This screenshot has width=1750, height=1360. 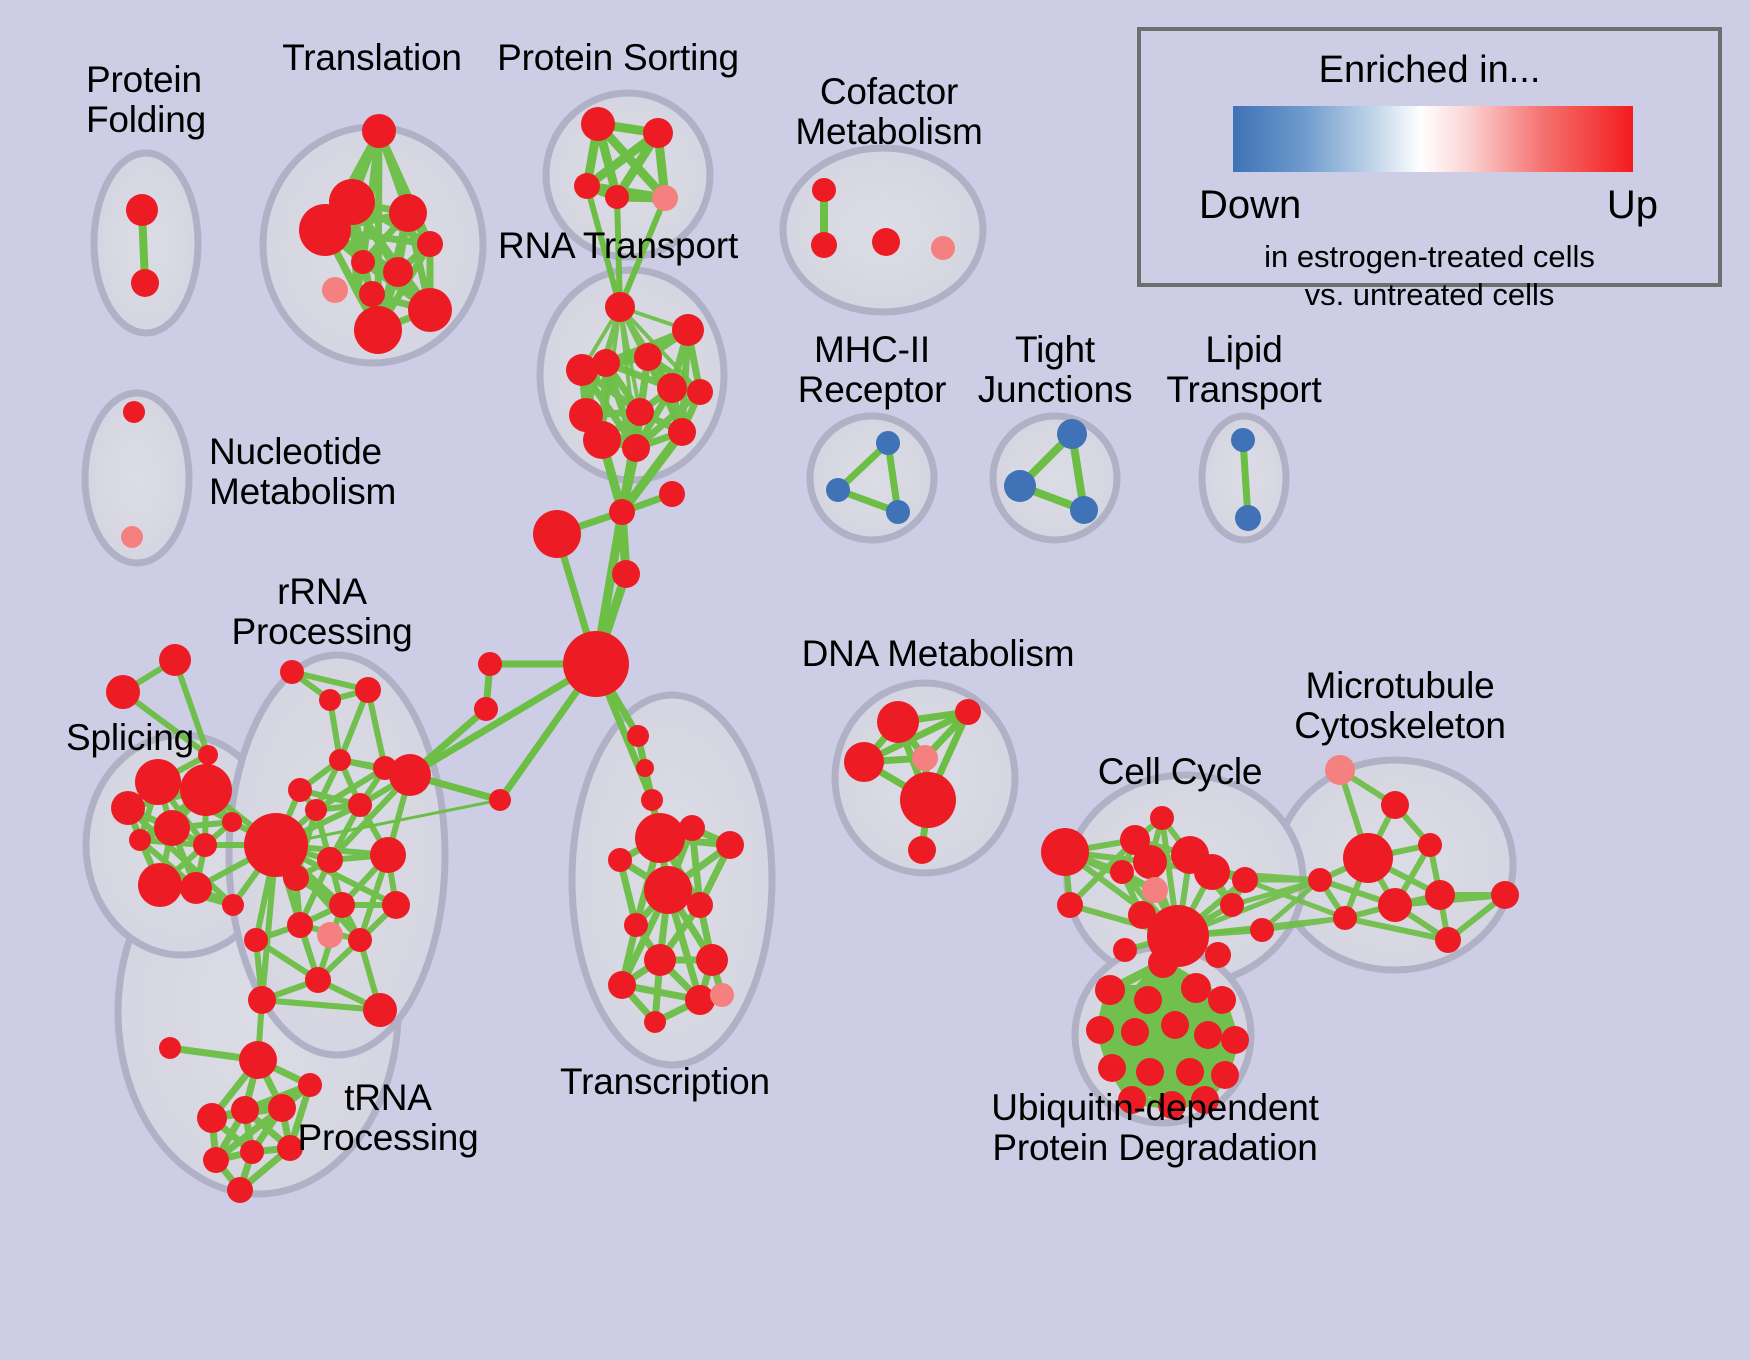 What do you see at coordinates (889, 111) in the screenshot?
I see `cluster-label-cofactor-metabolism: Cofactor Metabolism` at bounding box center [889, 111].